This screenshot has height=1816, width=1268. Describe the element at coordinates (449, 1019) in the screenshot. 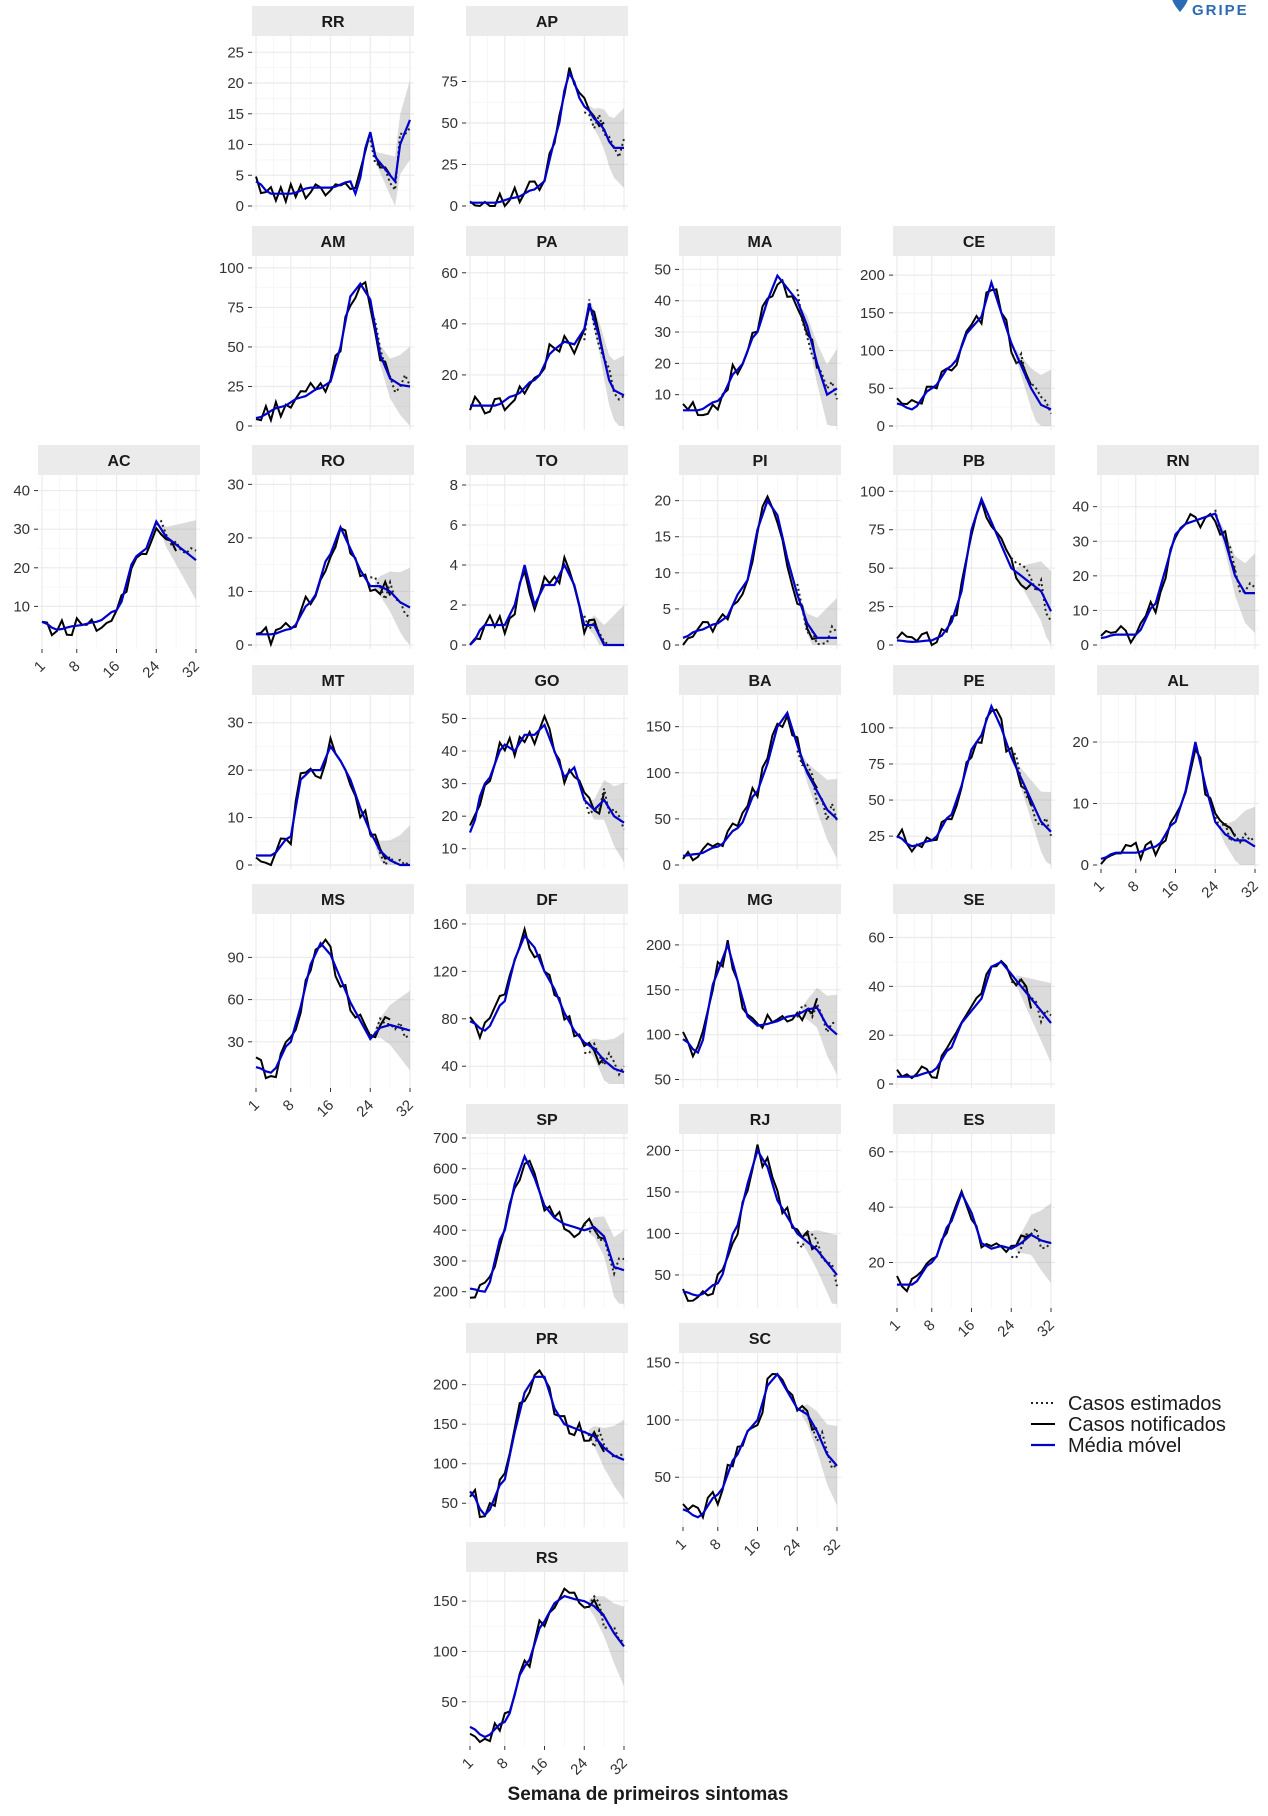

I see `y-tick-label: 80` at that location.